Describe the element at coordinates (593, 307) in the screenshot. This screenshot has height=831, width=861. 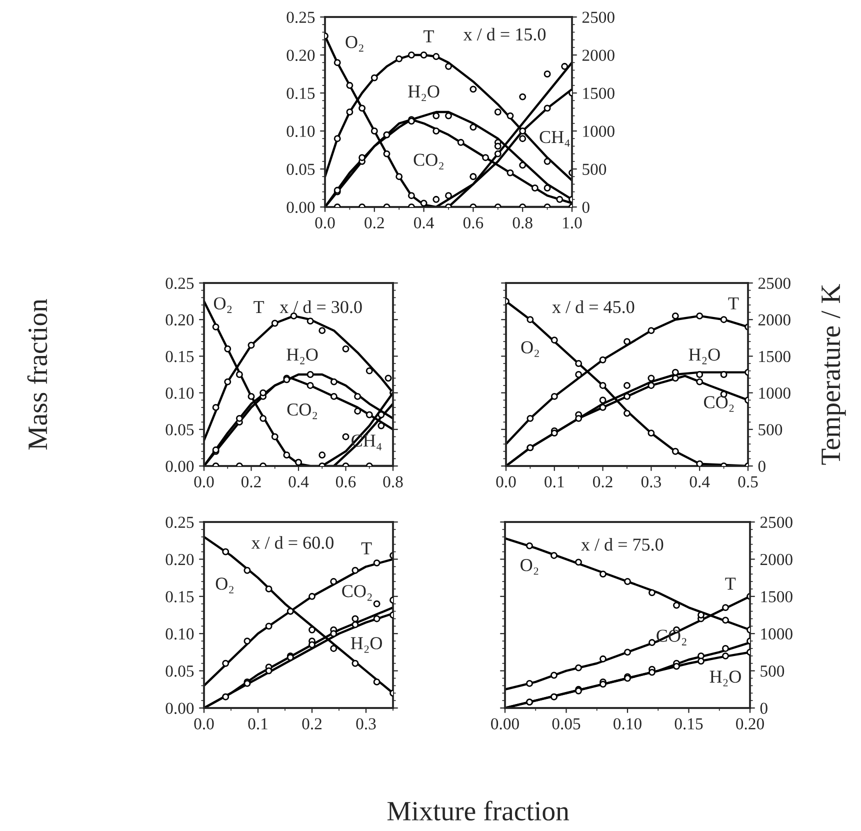
I see `text: x / d = 45.0` at that location.